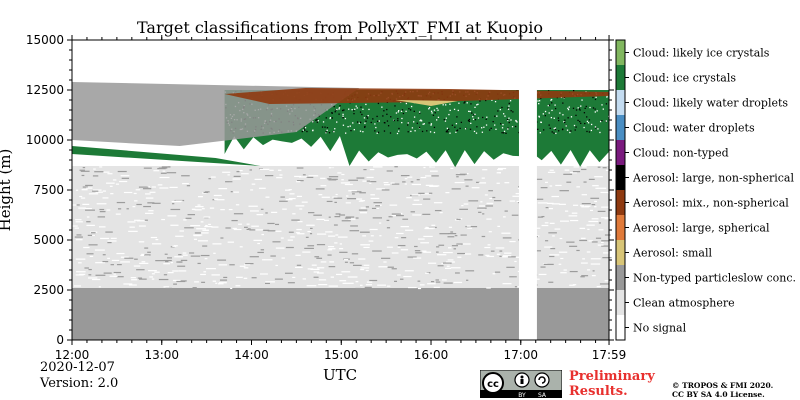 The width and height of the screenshot is (800, 400). What do you see at coordinates (598, 391) in the screenshot?
I see `preliminary-line-2: Results.` at bounding box center [598, 391].